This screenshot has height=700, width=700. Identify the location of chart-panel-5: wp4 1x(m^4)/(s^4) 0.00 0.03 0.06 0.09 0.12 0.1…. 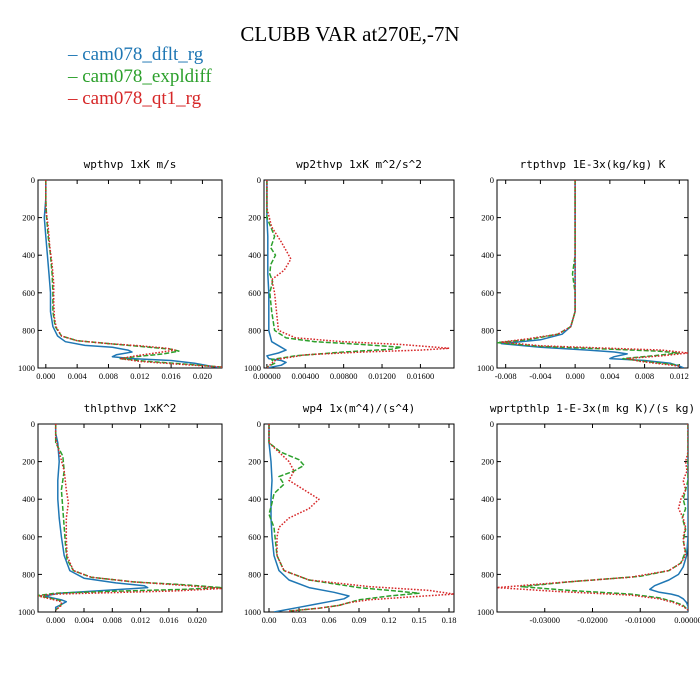
(350, 513).